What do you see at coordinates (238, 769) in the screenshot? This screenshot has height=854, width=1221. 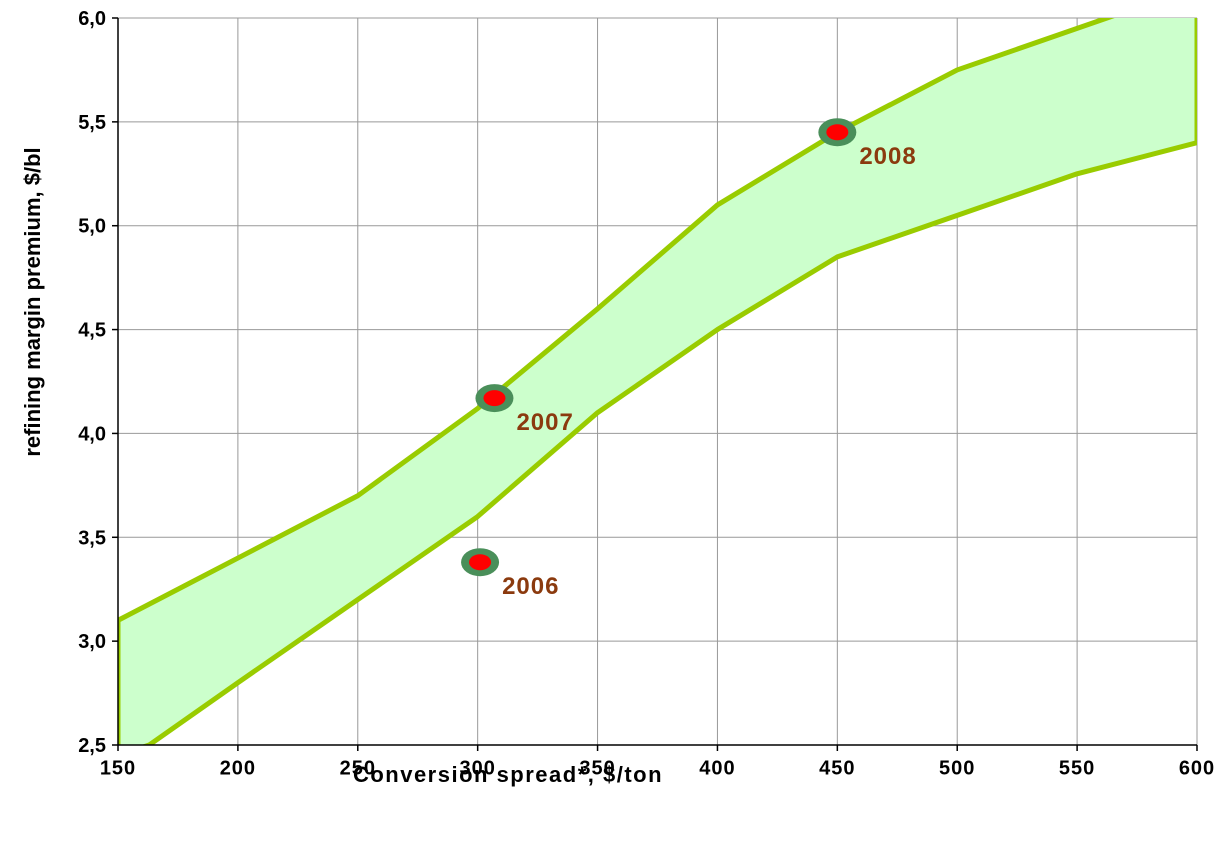 I see `x-tick-label-1: 200` at bounding box center [238, 769].